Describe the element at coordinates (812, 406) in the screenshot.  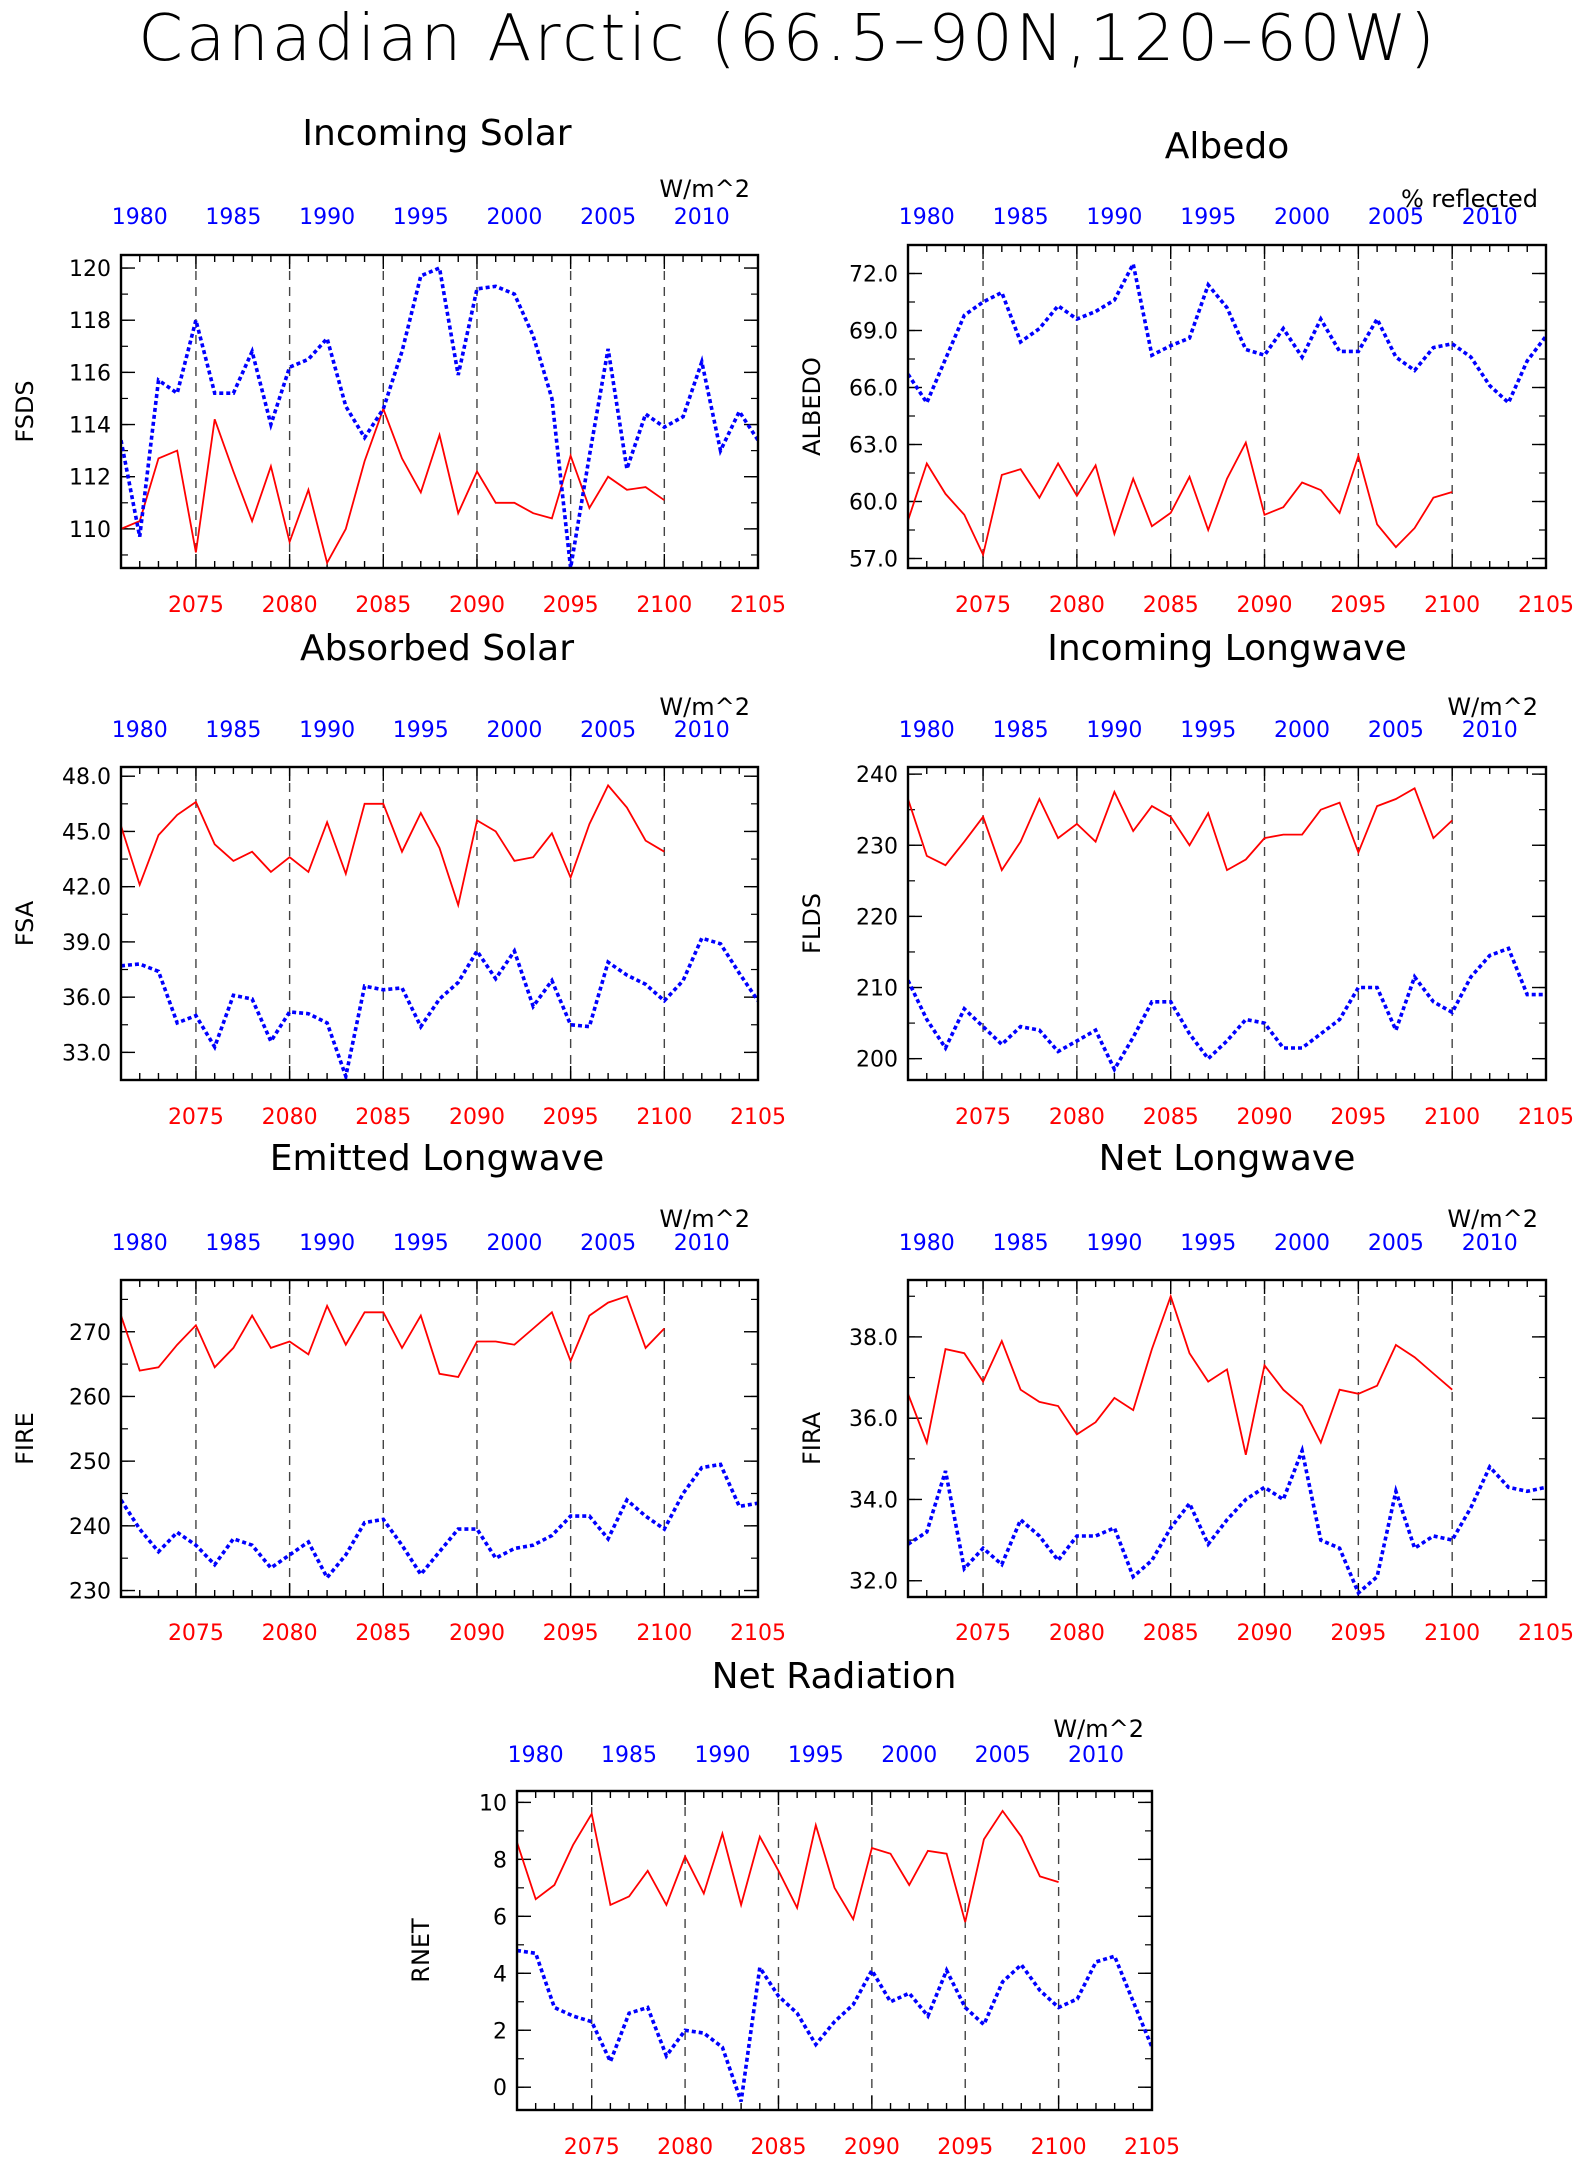
I see `y-axis-label: ALBEDO` at that location.